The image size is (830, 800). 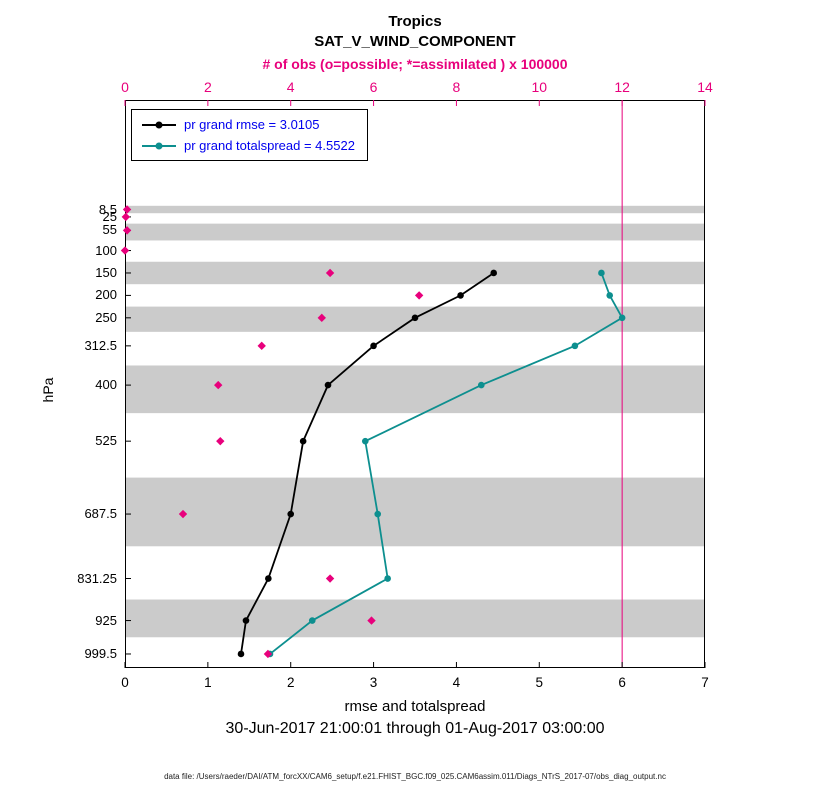 I want to click on y-tick-label: 925, so click(x=106, y=620).